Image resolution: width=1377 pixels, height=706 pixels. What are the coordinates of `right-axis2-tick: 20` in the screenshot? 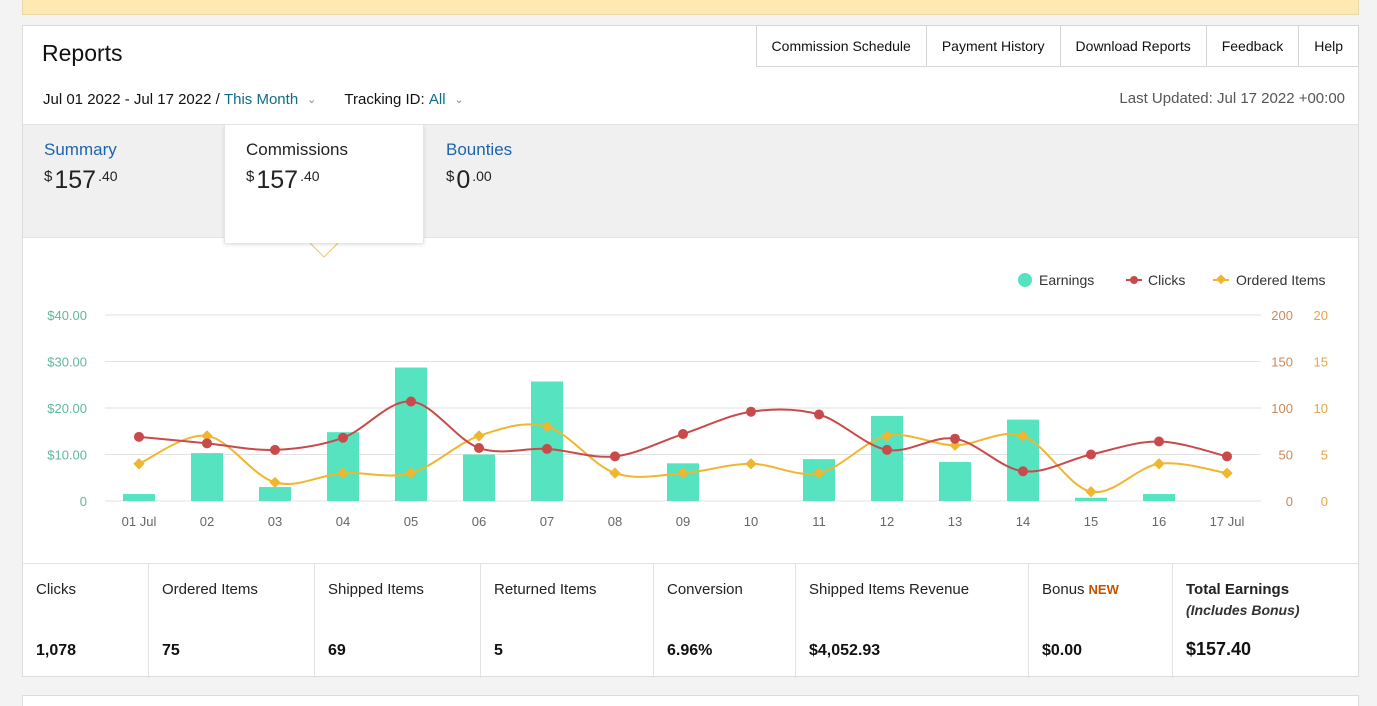 It's located at (1321, 315).